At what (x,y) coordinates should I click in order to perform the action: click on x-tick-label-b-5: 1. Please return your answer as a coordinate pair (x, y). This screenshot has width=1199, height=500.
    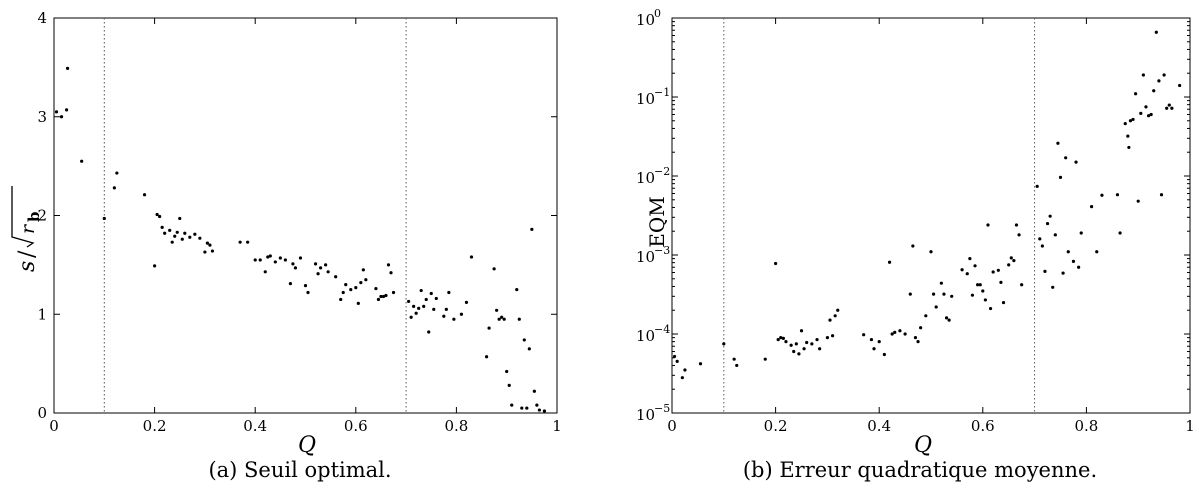
    Looking at the image, I should click on (1190, 426).